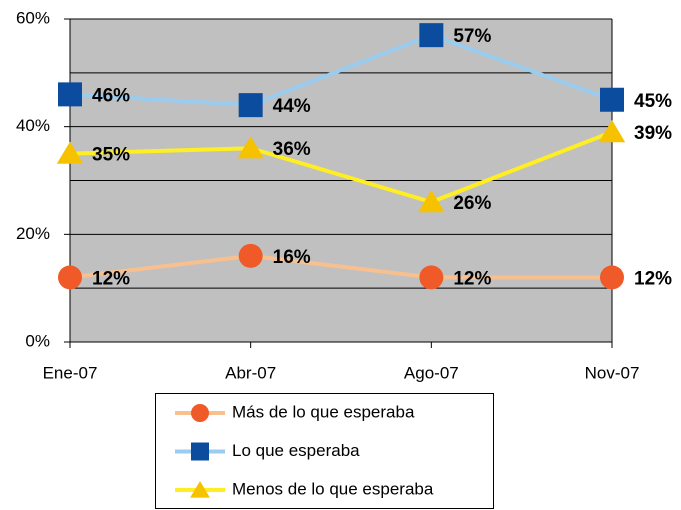  What do you see at coordinates (70, 372) in the screenshot?
I see `x-tick-label: Ene-07` at bounding box center [70, 372].